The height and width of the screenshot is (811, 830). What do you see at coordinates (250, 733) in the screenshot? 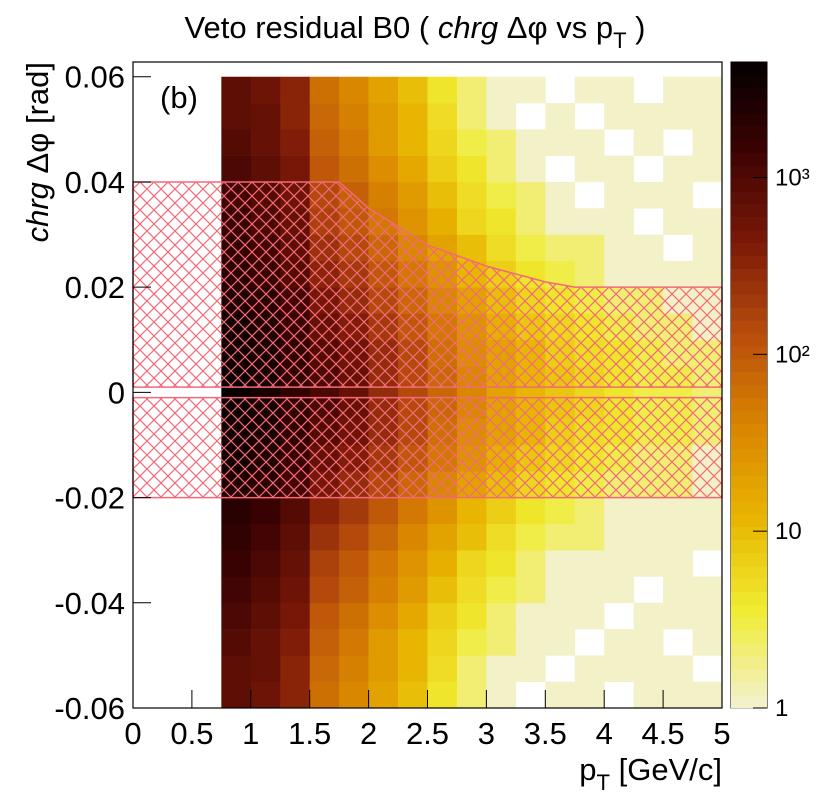
I see `x-tick-label: 1` at bounding box center [250, 733].